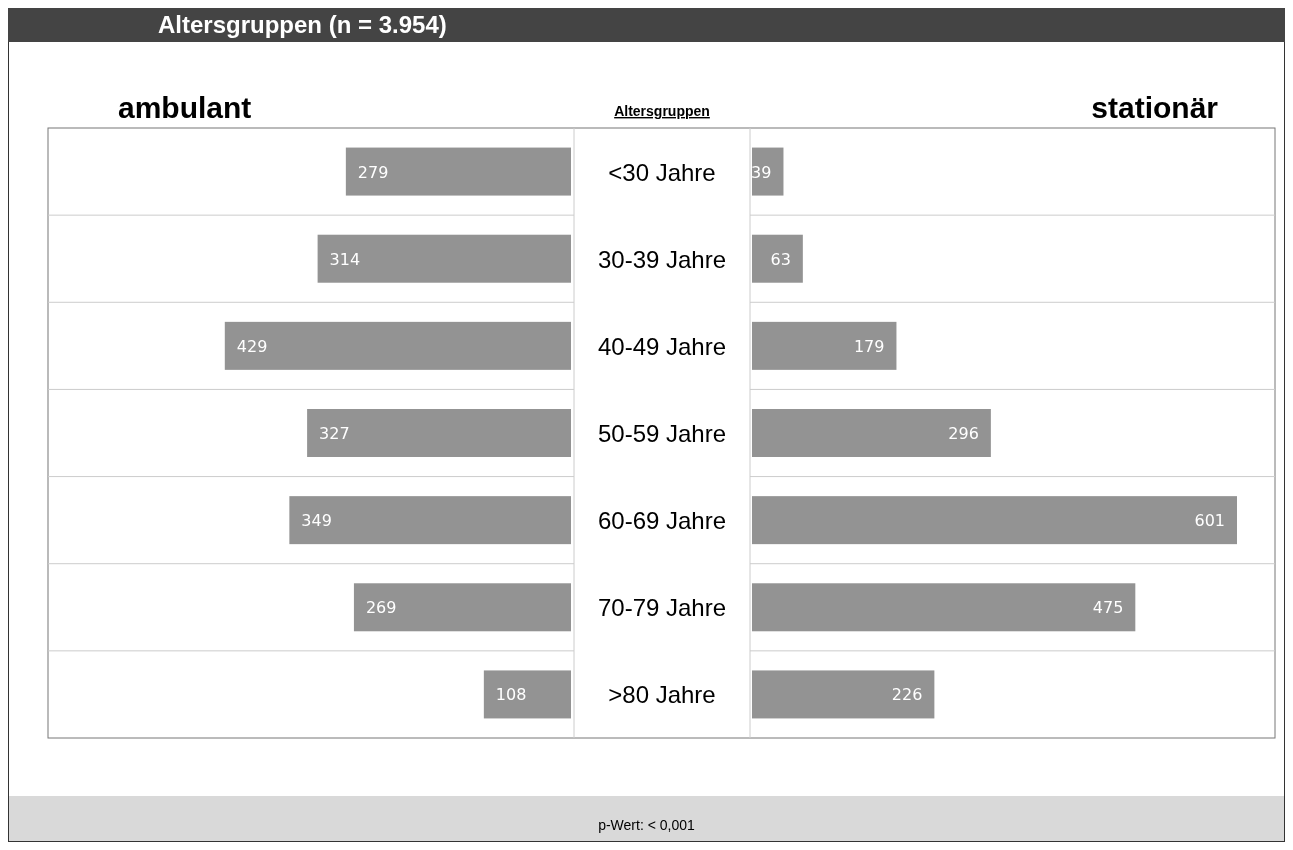 This screenshot has width=1293, height=850. I want to click on y-tick-label: 50-59 Jahre, so click(662, 433).